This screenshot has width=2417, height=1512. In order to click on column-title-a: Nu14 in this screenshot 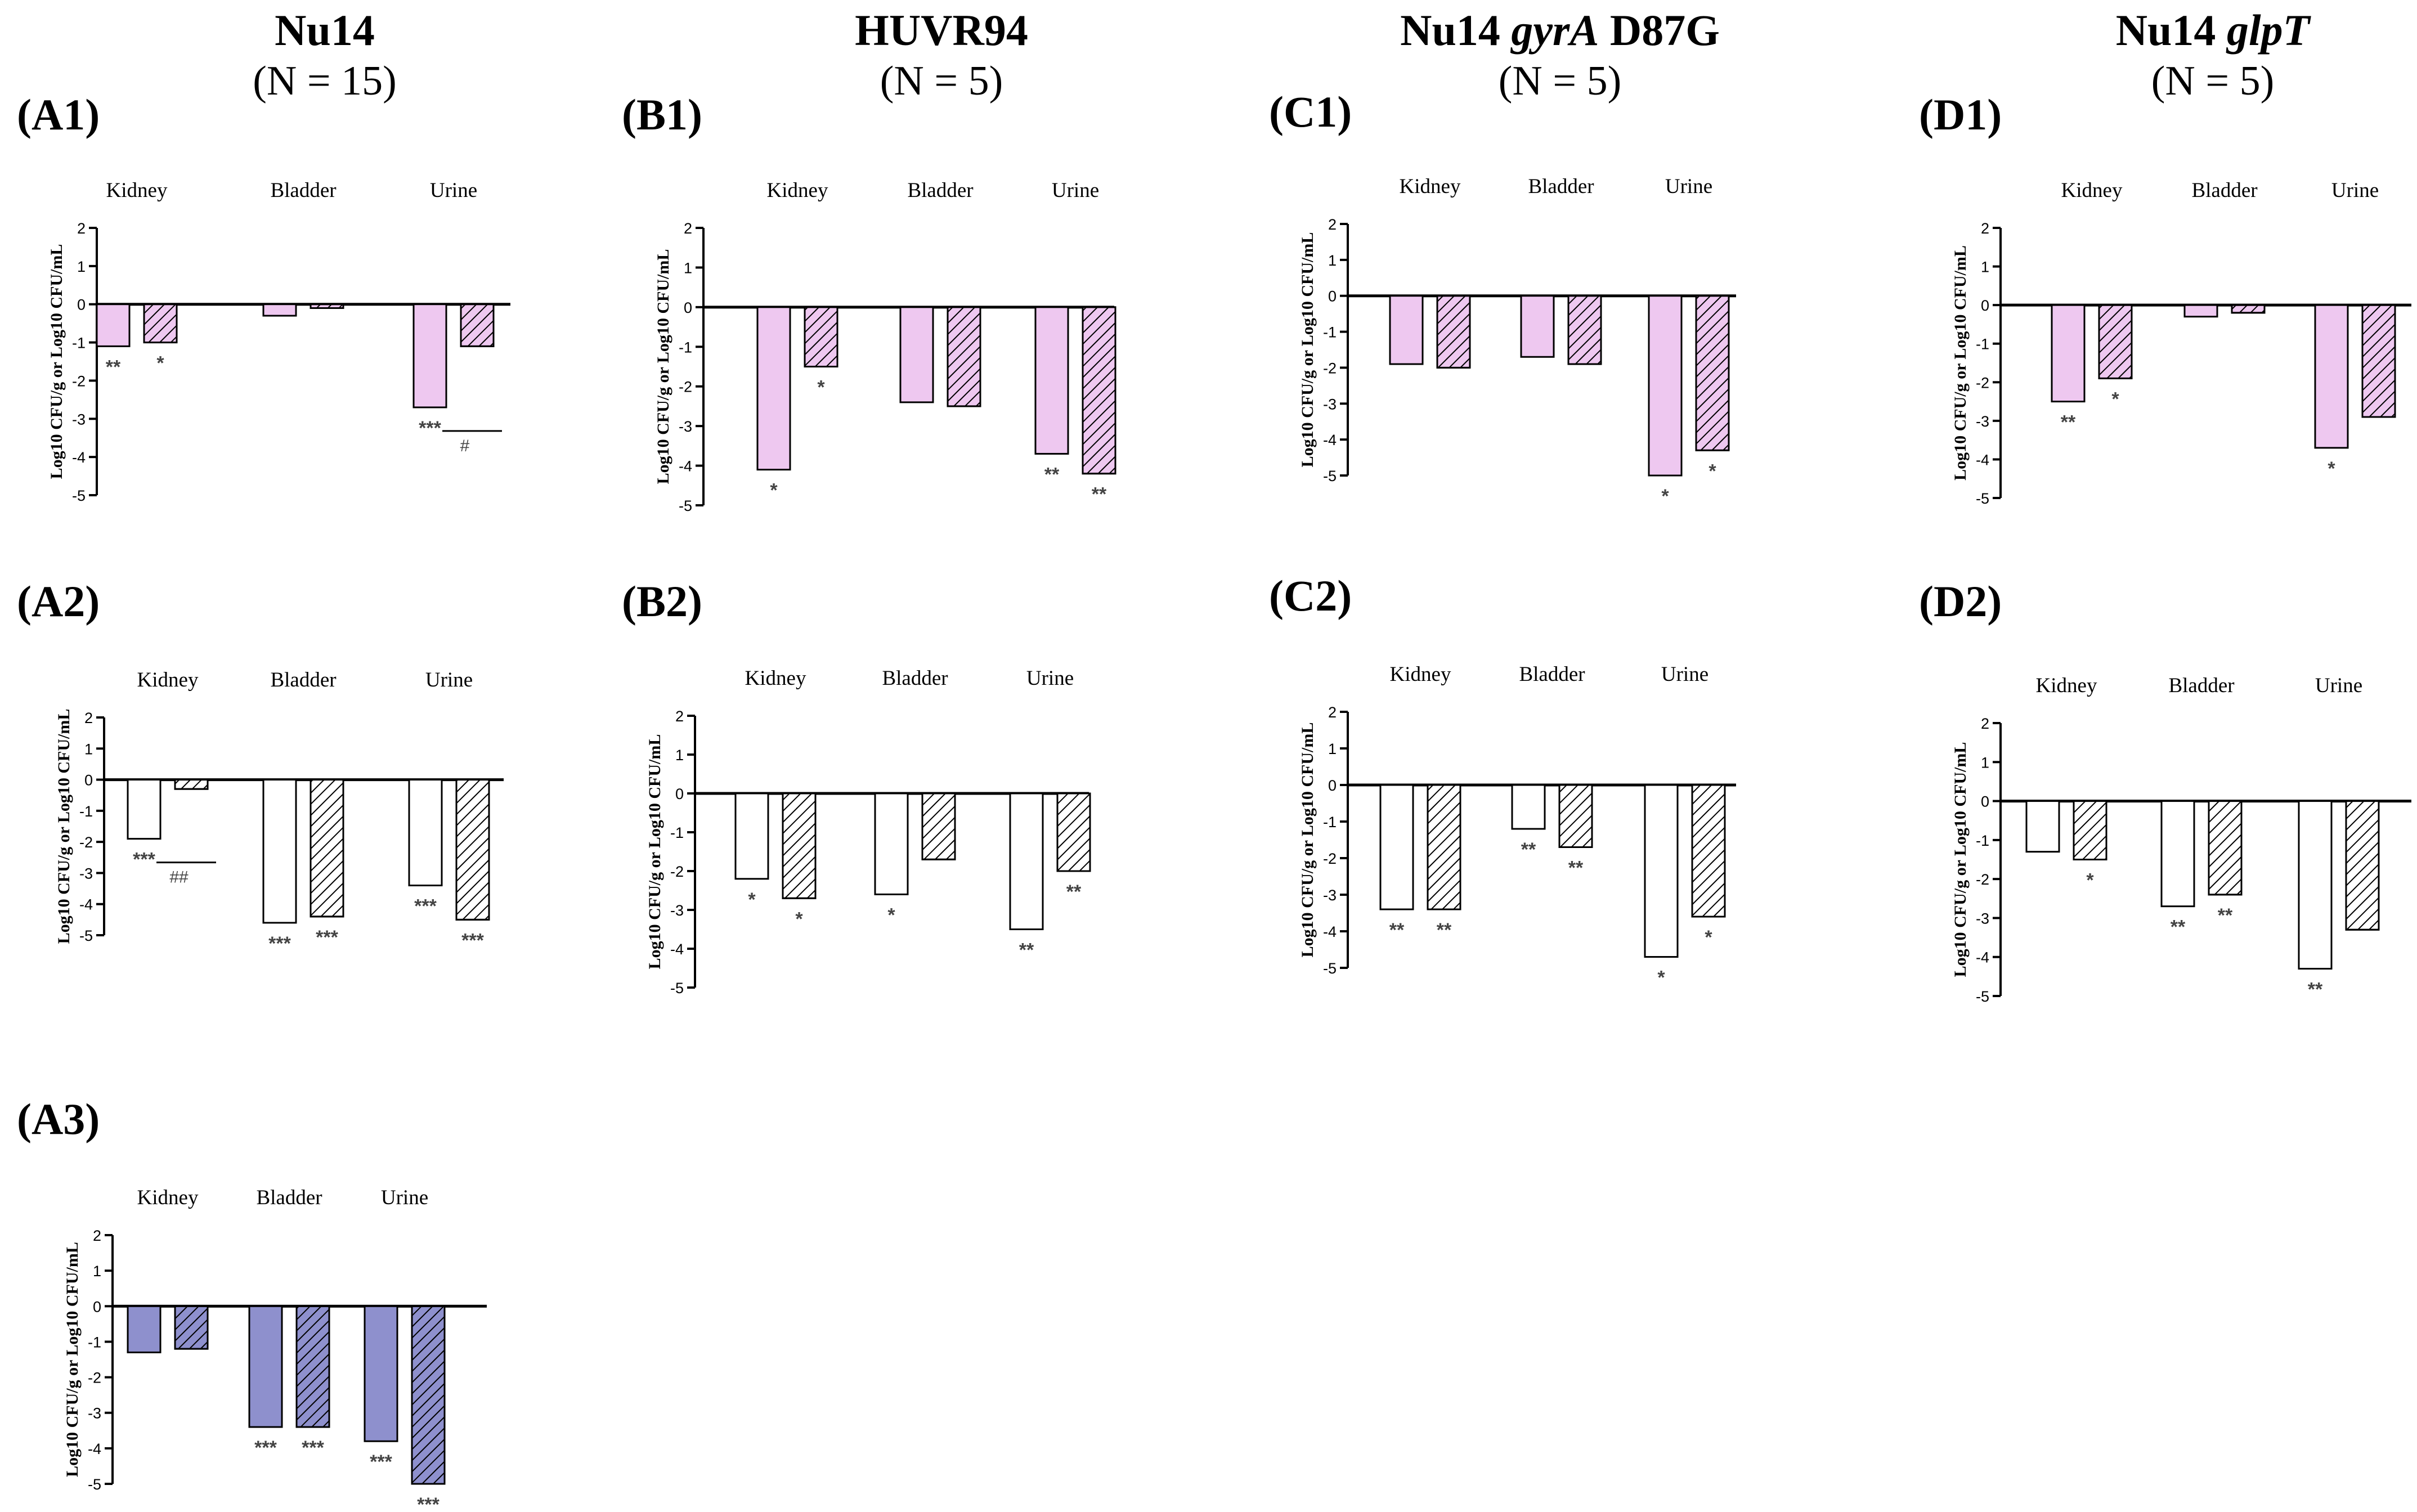, I will do `click(325, 30)`.